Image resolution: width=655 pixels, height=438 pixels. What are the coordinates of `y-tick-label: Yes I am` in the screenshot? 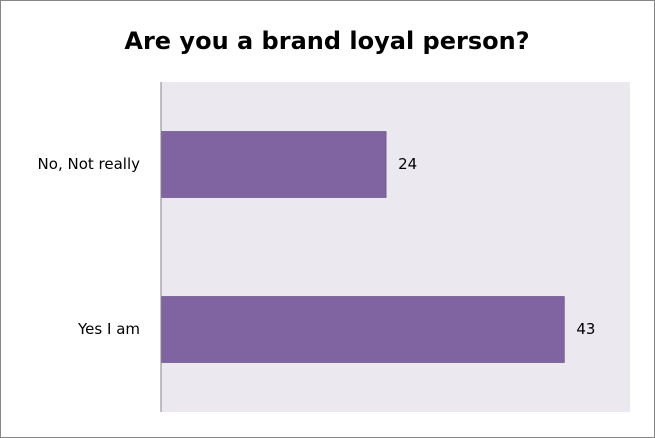 It's located at (108, 329).